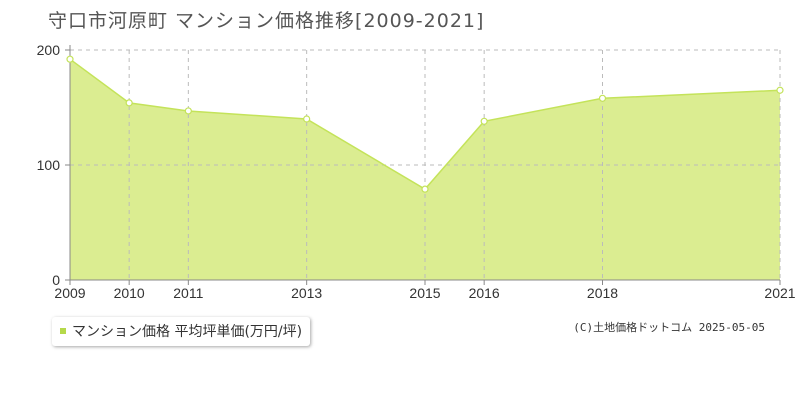 This screenshot has height=400, width=800. Describe the element at coordinates (63, 331) in the screenshot. I see `legend-swatch` at that location.